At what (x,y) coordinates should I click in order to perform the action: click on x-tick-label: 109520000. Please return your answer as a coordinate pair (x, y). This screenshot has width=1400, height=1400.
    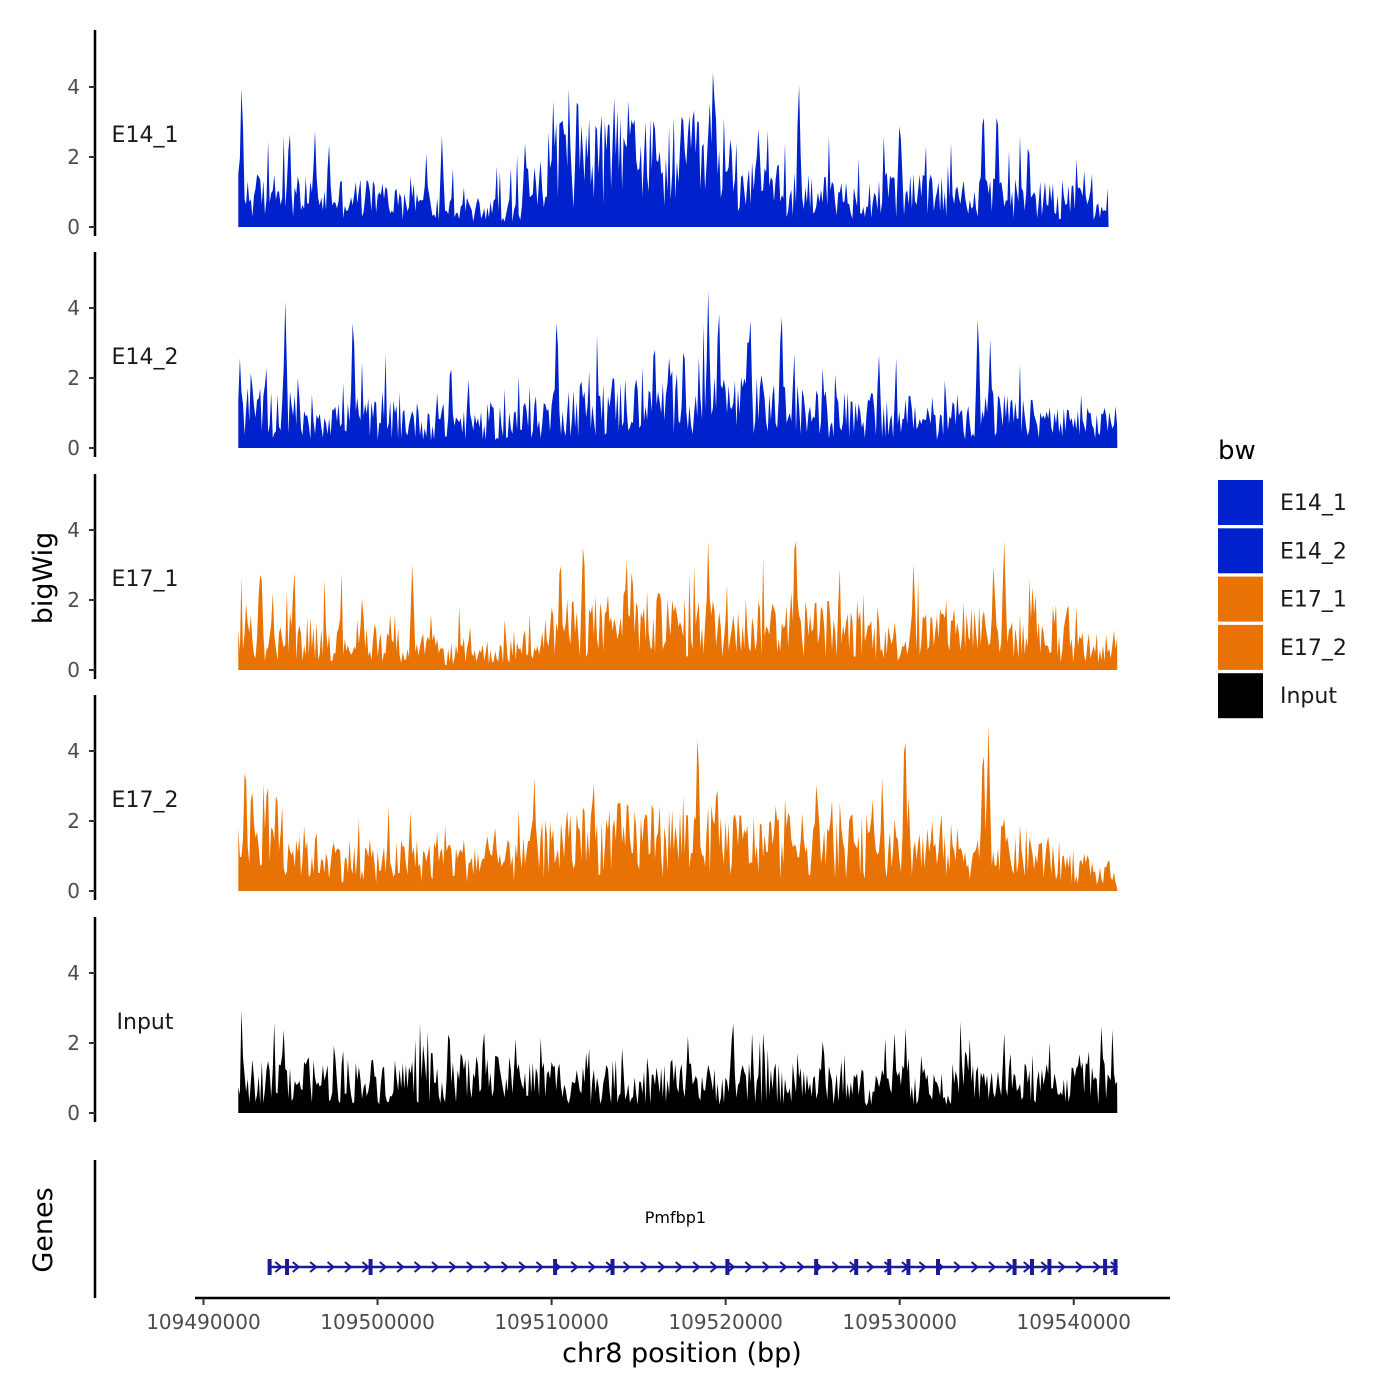
    Looking at the image, I should click on (725, 1322).